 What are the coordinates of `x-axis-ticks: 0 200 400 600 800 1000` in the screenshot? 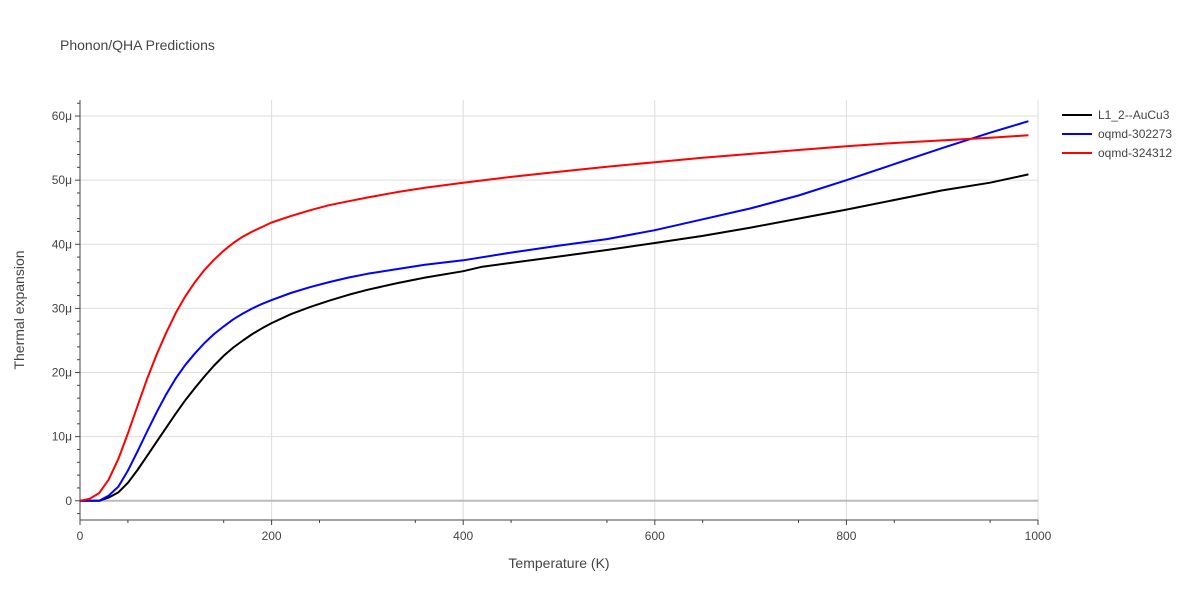 It's located at (564, 531).